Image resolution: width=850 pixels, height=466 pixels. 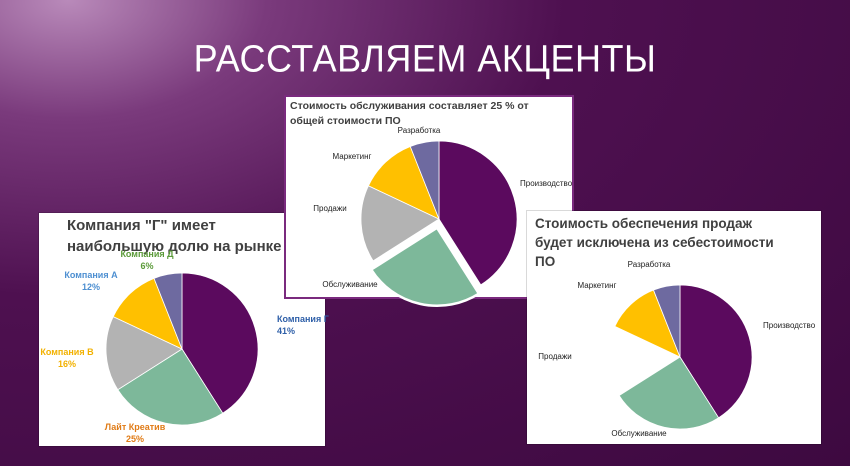 I want to click on pie-slice-company-d, so click(x=168, y=311).